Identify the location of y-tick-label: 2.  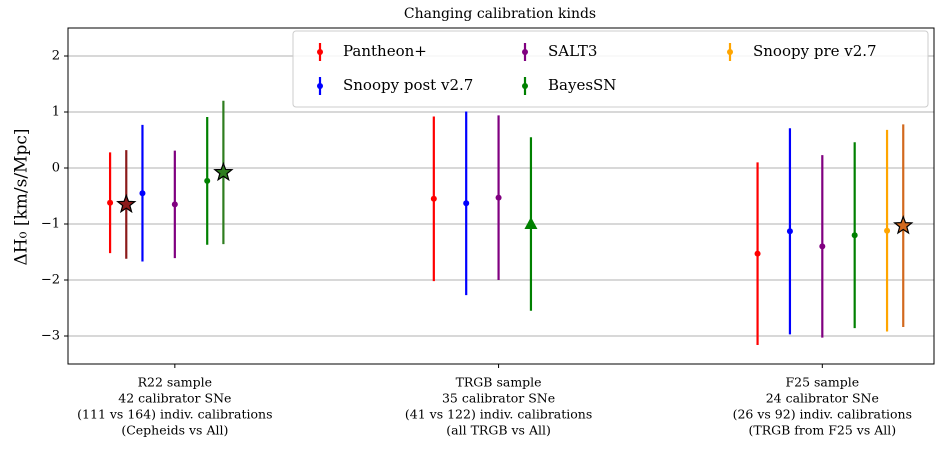
(56, 56).